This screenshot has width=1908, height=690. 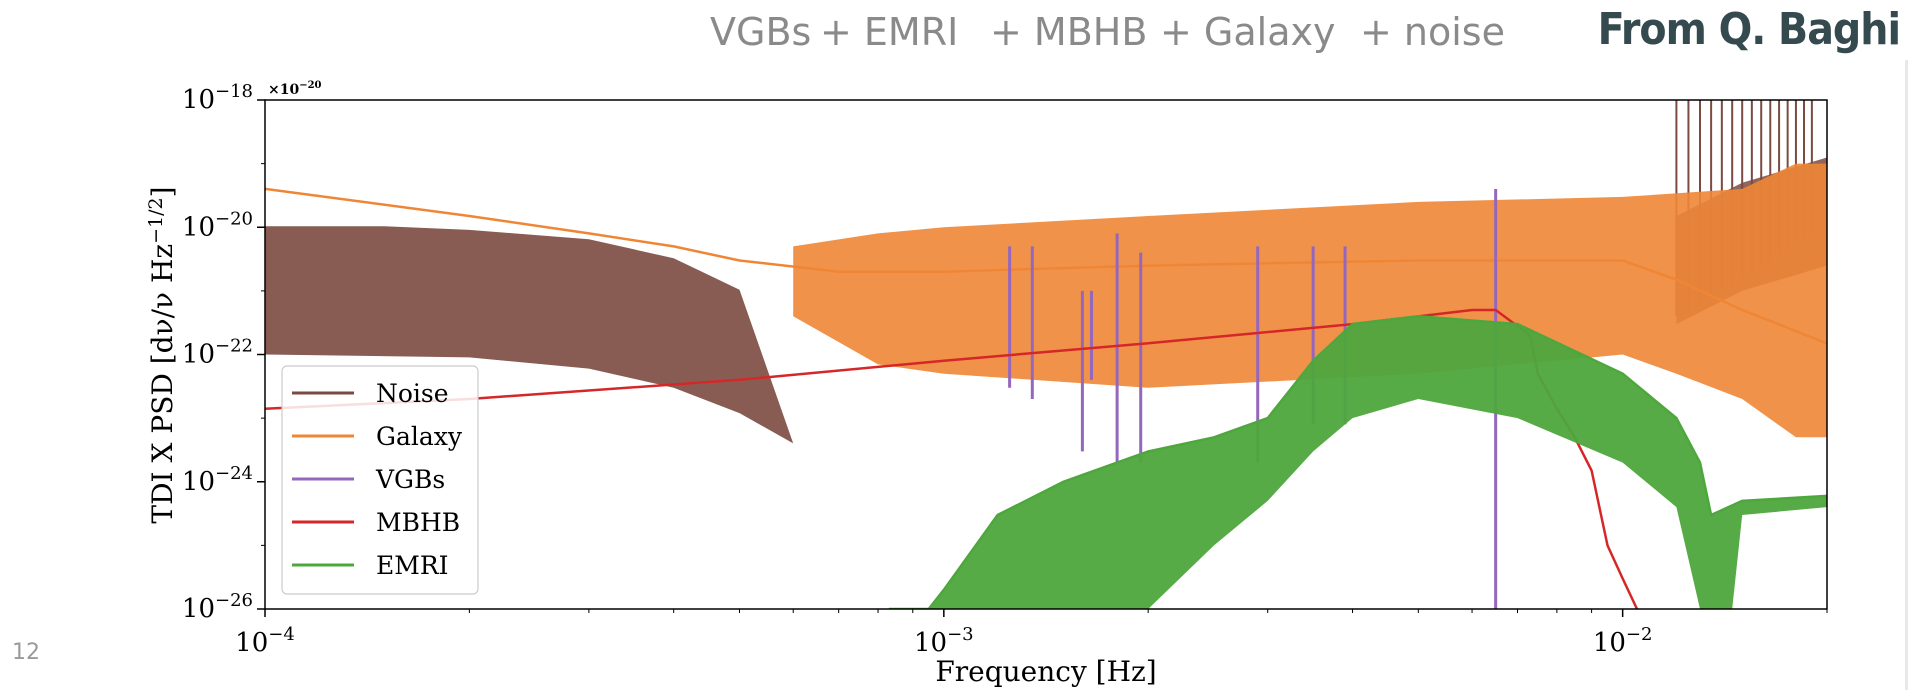 I want to click on legend-label-galaxy: Galaxy, so click(x=419, y=436).